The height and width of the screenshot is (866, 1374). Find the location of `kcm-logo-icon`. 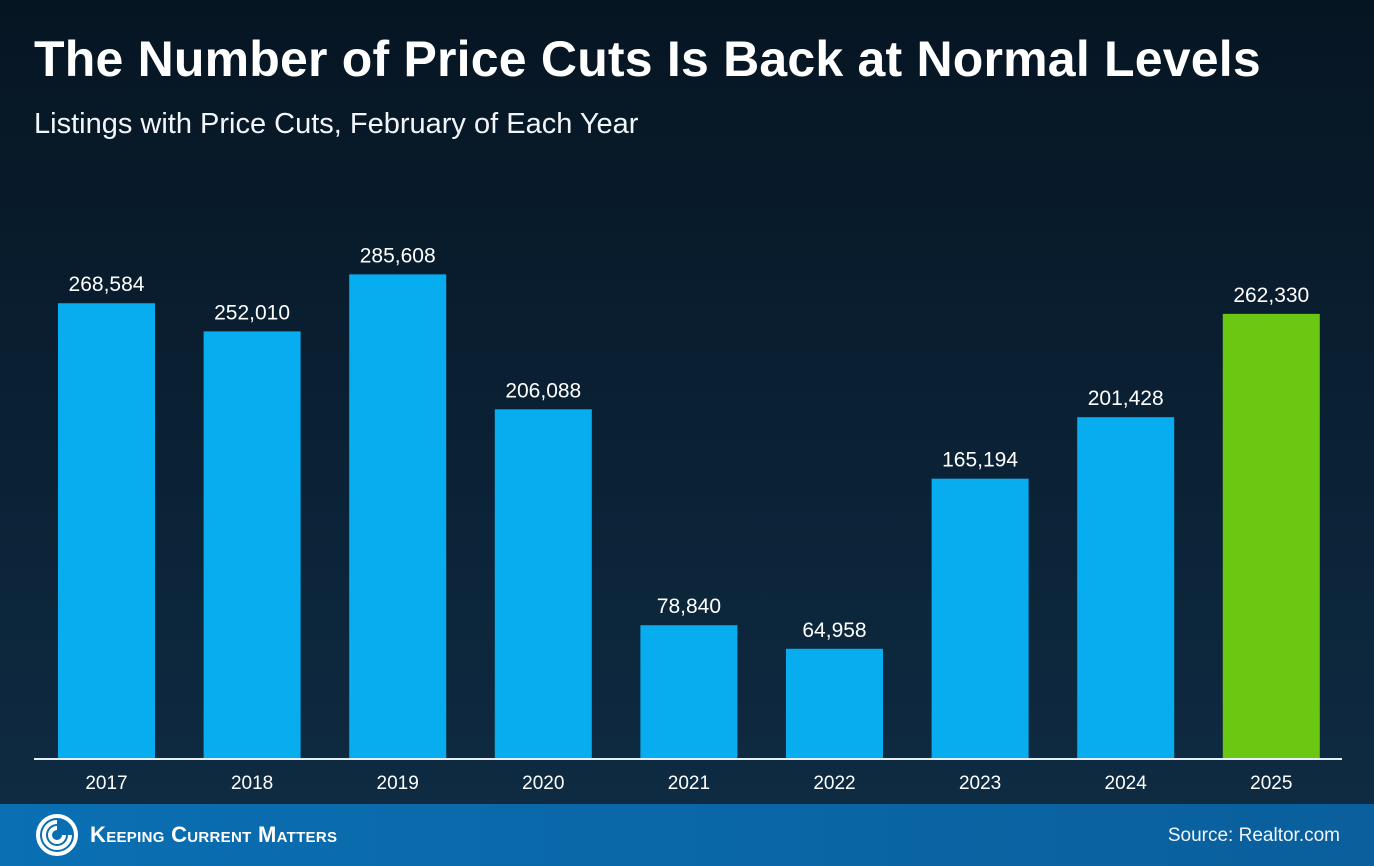

kcm-logo-icon is located at coordinates (57, 835).